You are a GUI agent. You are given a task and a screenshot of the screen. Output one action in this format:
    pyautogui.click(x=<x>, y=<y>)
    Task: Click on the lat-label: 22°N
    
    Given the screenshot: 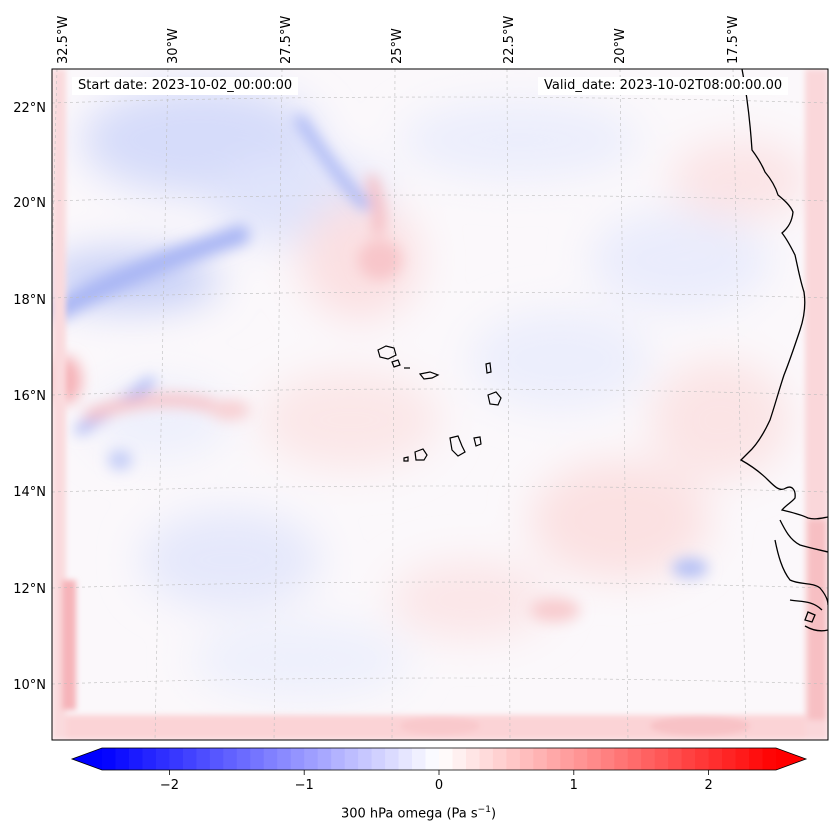 What is the action you would take?
    pyautogui.click(x=29, y=108)
    